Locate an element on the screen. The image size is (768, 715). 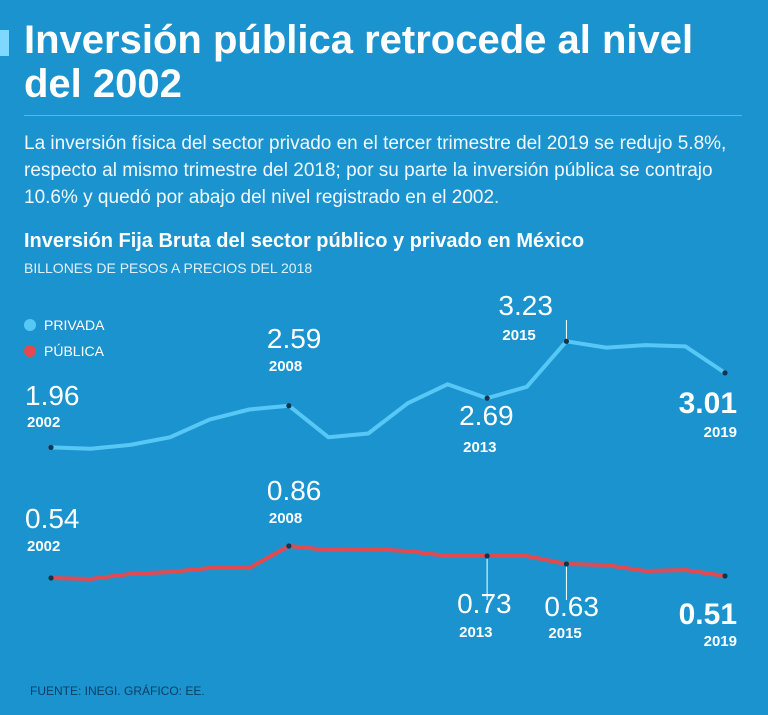
data-label-publica-2015: 0.63 is located at coordinates (571, 606).